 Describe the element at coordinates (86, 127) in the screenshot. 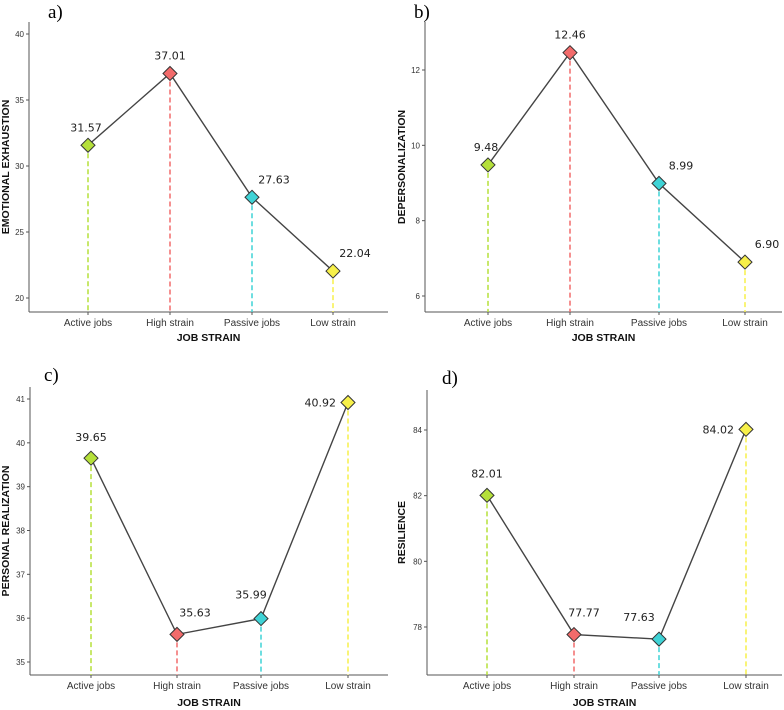

I see `data-label: 31.57` at that location.